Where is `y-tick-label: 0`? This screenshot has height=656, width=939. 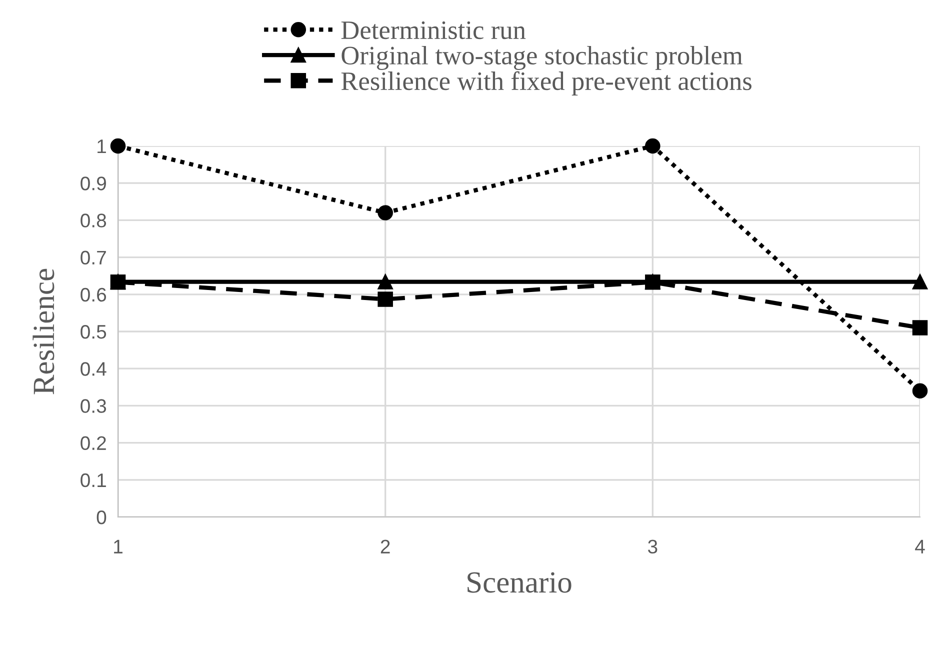 y-tick-label: 0 is located at coordinates (101, 517).